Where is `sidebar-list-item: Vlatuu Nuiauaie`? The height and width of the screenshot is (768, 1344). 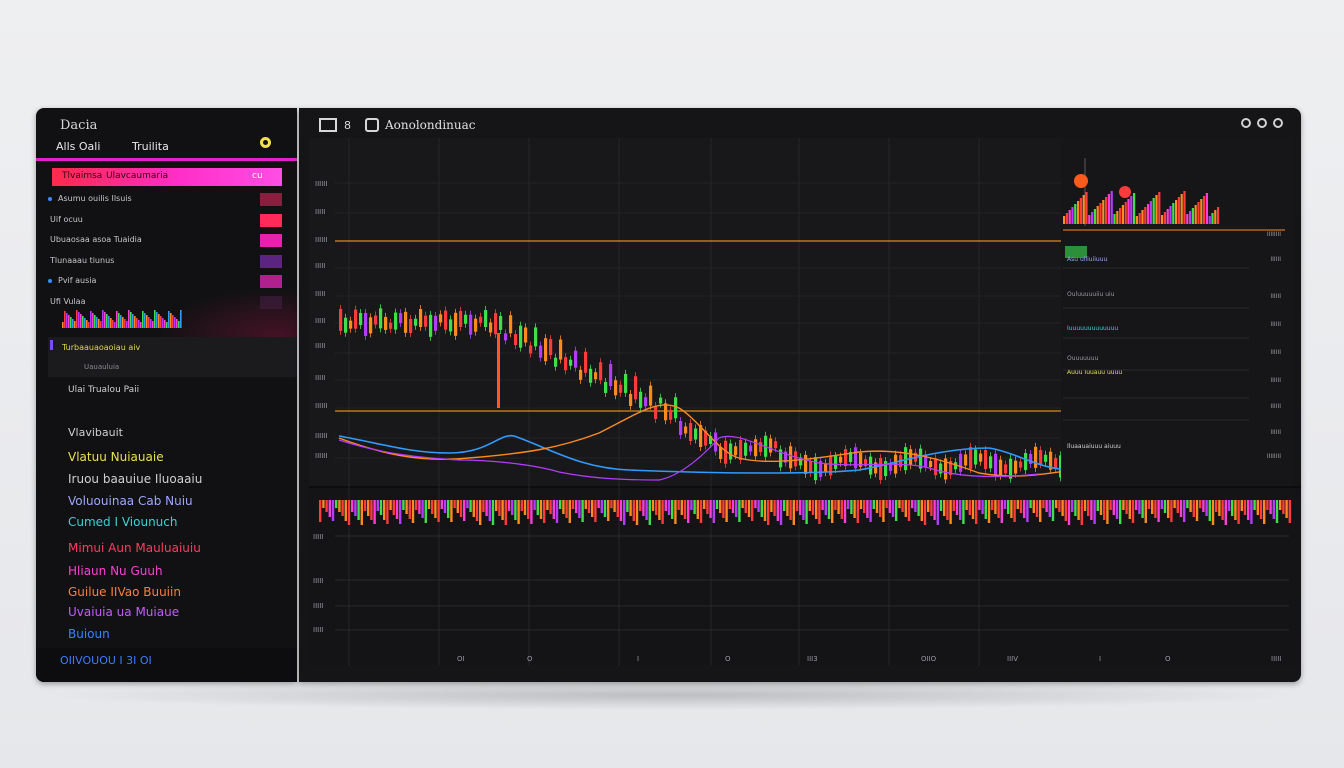 sidebar-list-item: Vlatuu Nuiauaie is located at coordinates (116, 457).